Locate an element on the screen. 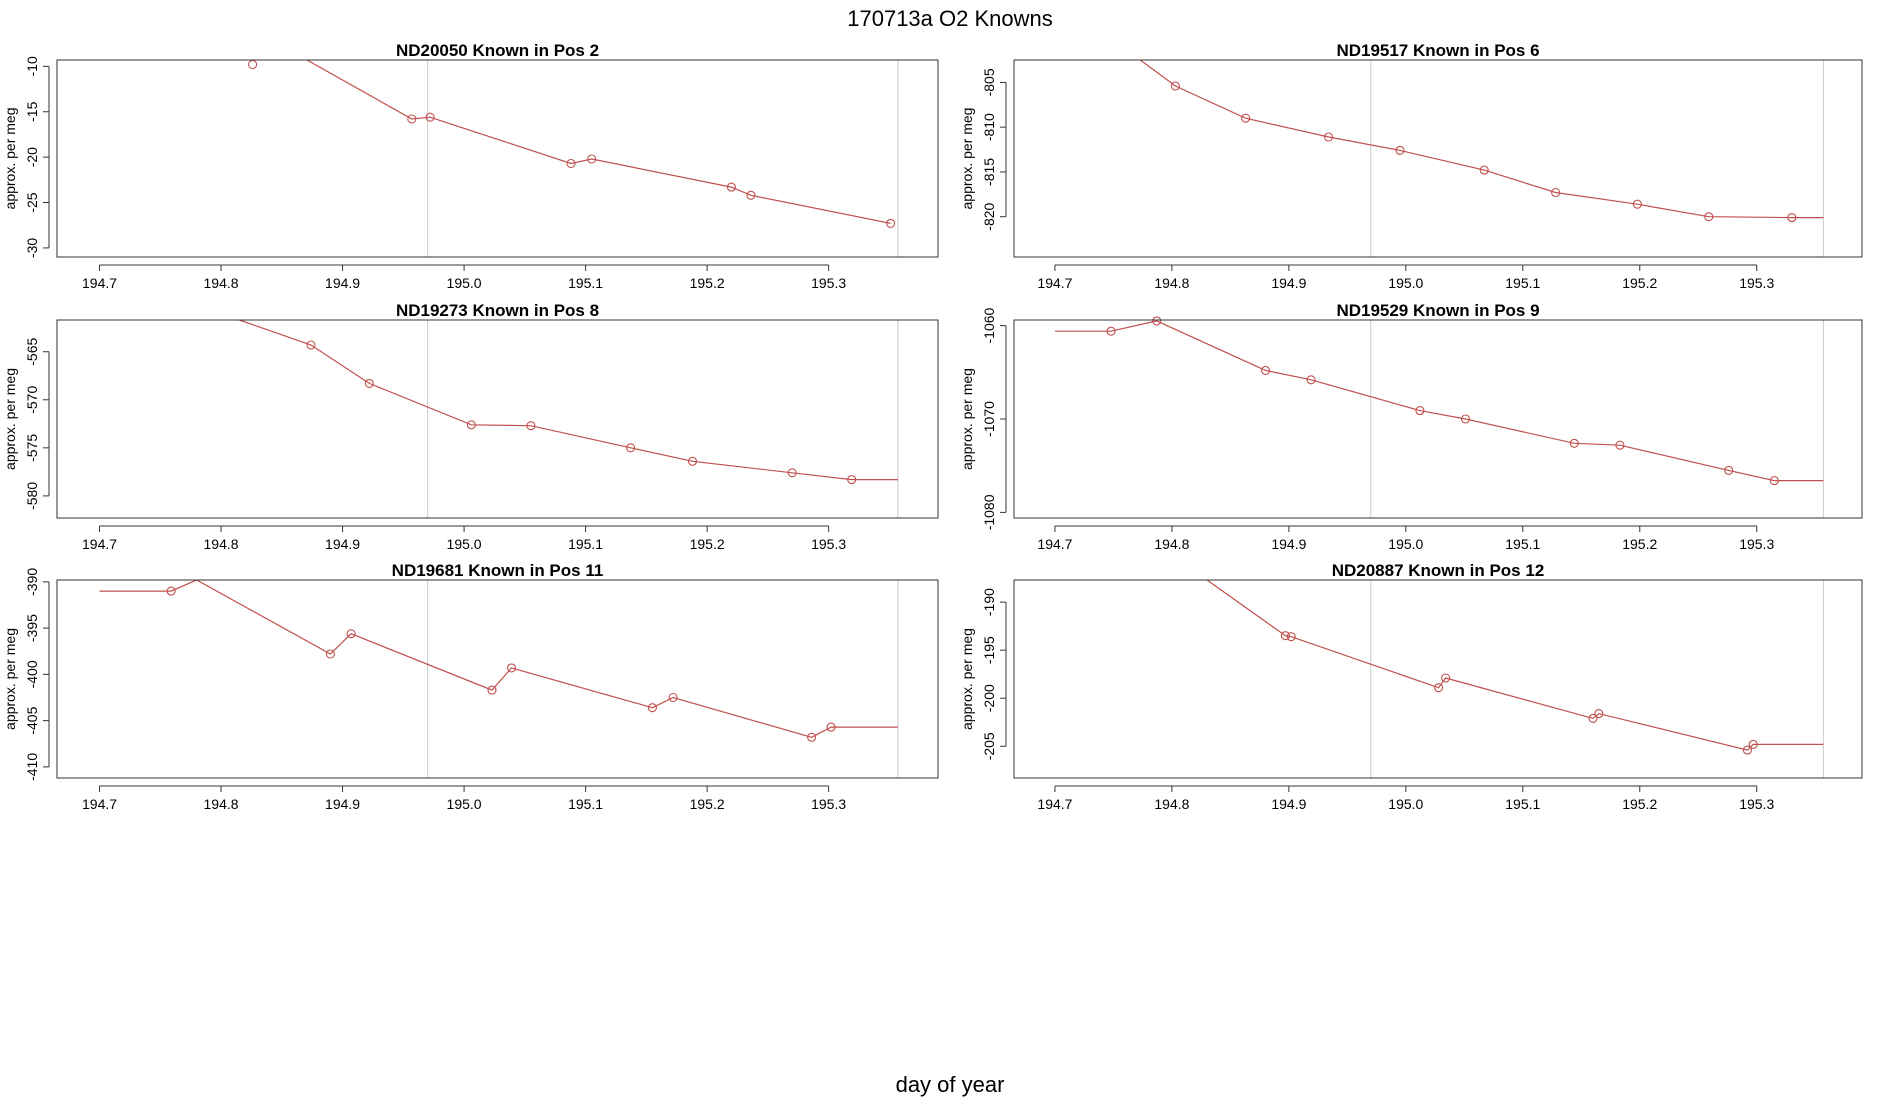  y-tick-label: -575 is located at coordinates (32, 448).